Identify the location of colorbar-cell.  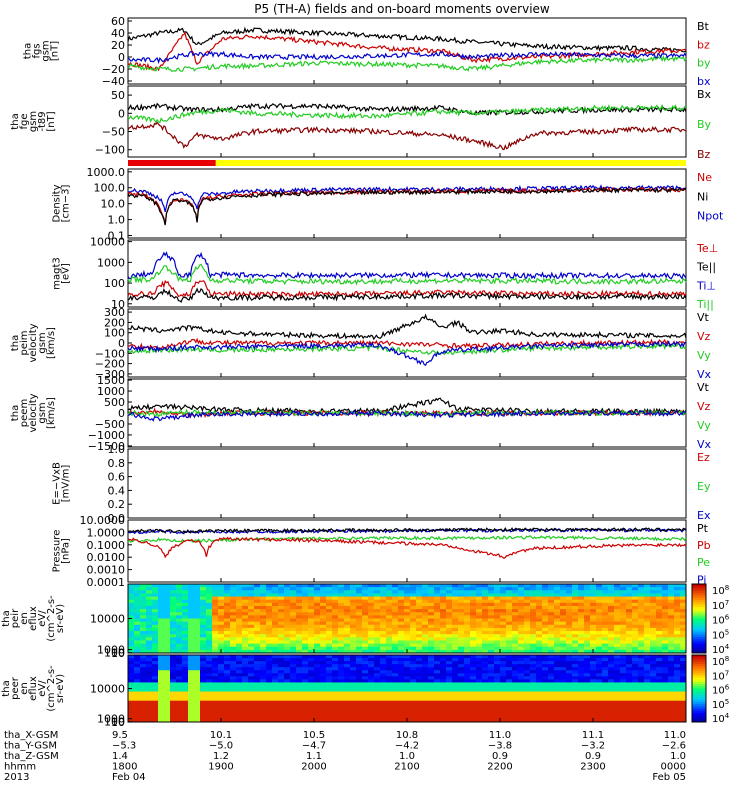
(699, 629).